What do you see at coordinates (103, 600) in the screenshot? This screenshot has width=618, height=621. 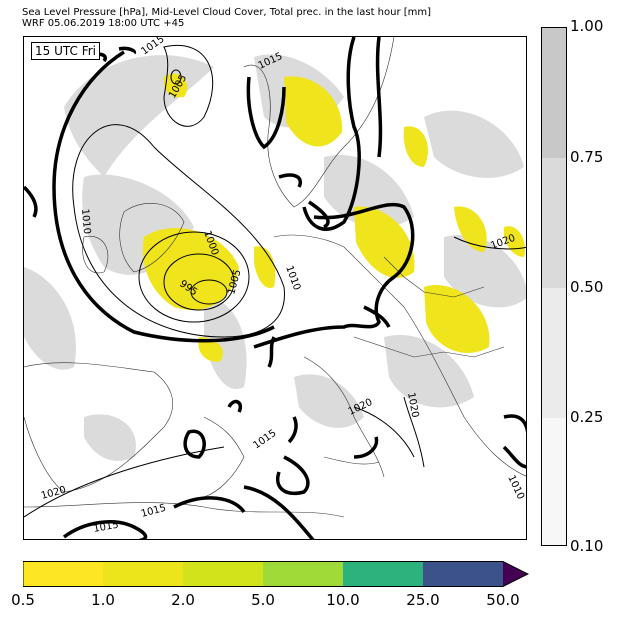 I see `precip-tick-label: 1.0` at bounding box center [103, 600].